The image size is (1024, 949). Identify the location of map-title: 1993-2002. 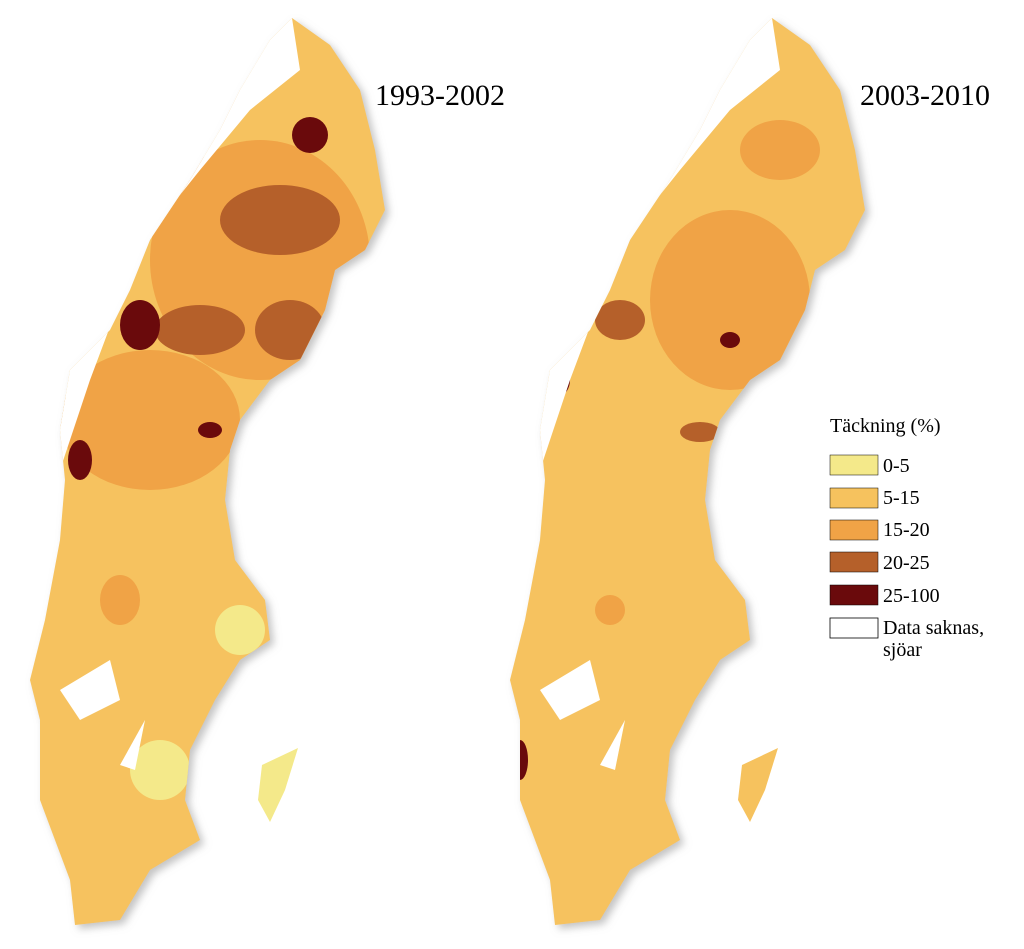
(440, 95).